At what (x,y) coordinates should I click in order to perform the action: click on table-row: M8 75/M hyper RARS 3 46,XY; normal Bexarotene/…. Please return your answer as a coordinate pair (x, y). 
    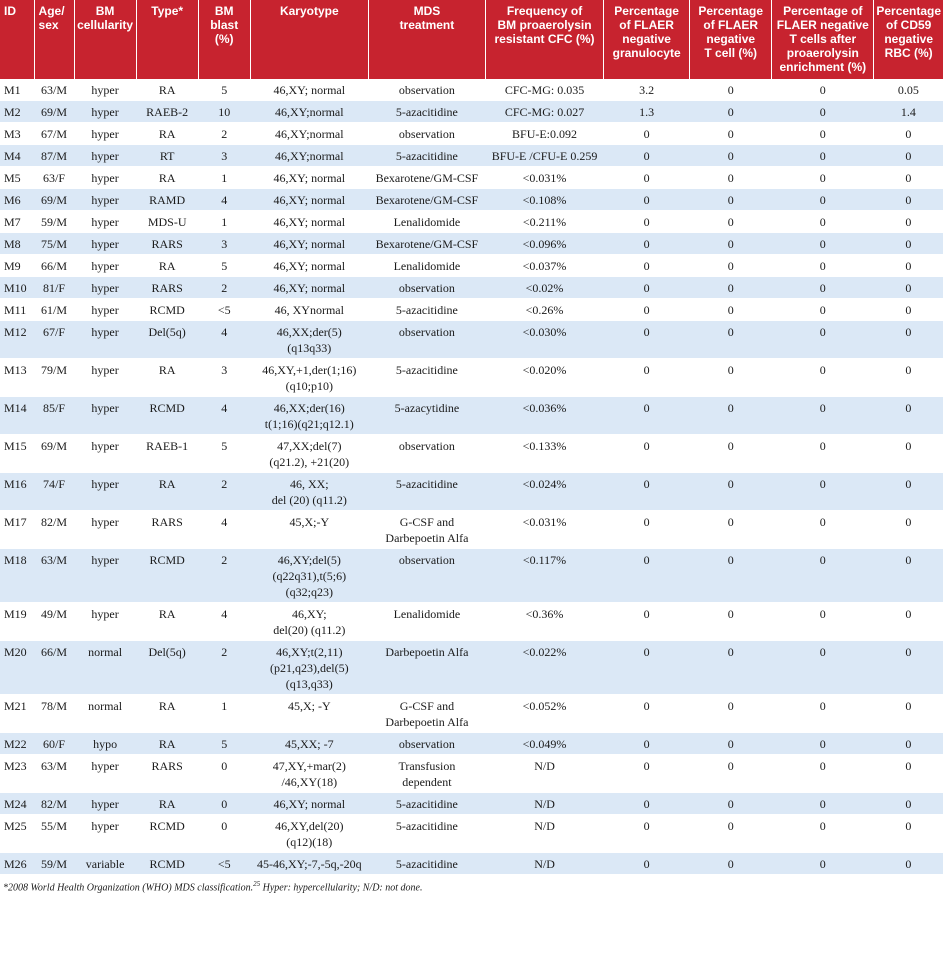
    Looking at the image, I should click on (471, 243).